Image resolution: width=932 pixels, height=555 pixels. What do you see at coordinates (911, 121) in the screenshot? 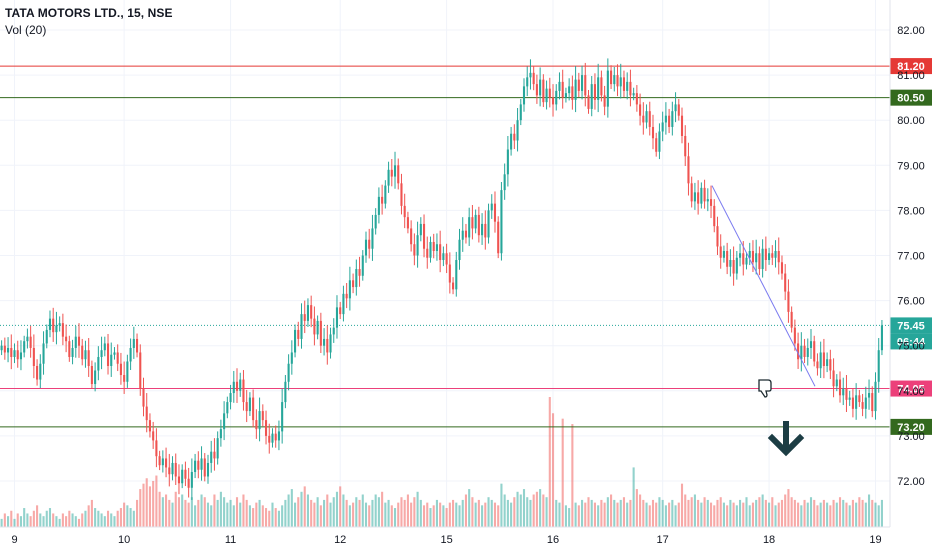
I see `price-tick-label: 80.00` at bounding box center [911, 121].